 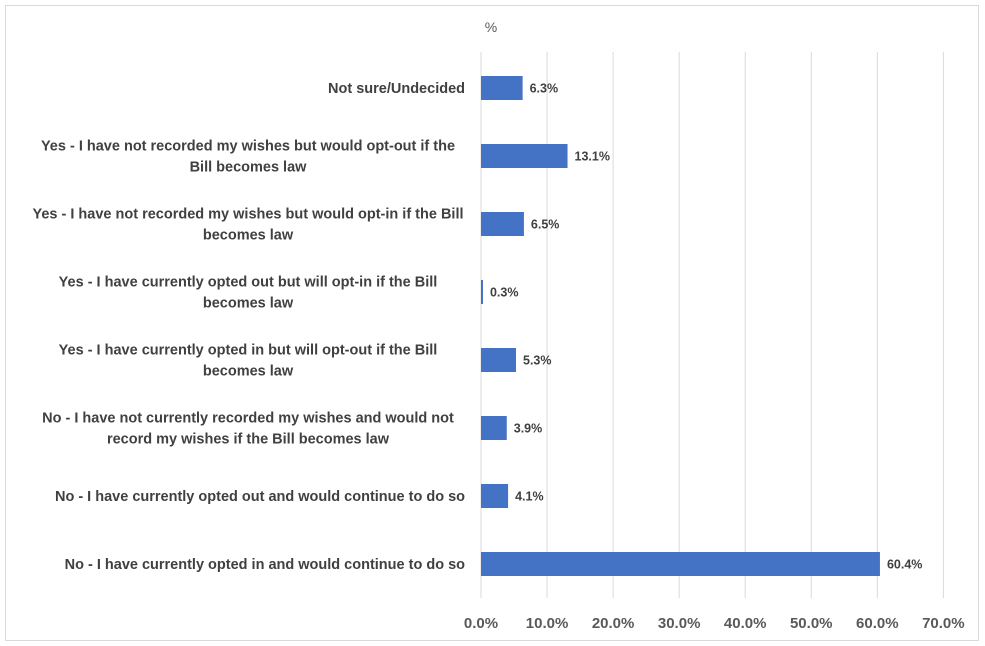 I want to click on x-tick-label: 70.0%, so click(x=943, y=623).